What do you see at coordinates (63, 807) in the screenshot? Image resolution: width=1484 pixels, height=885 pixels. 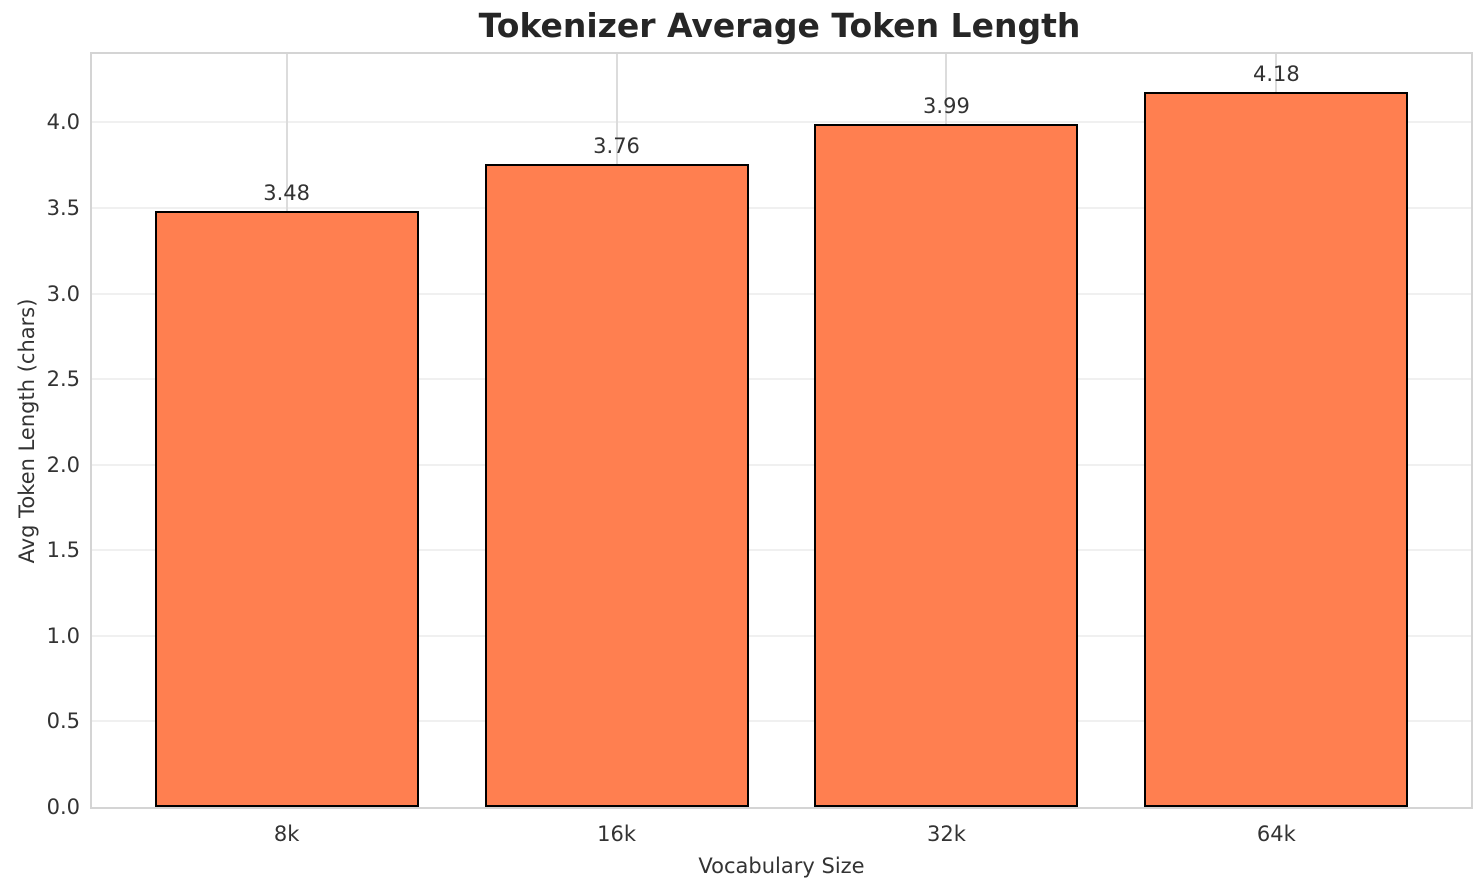 I see `y-tick-label: 0.0` at bounding box center [63, 807].